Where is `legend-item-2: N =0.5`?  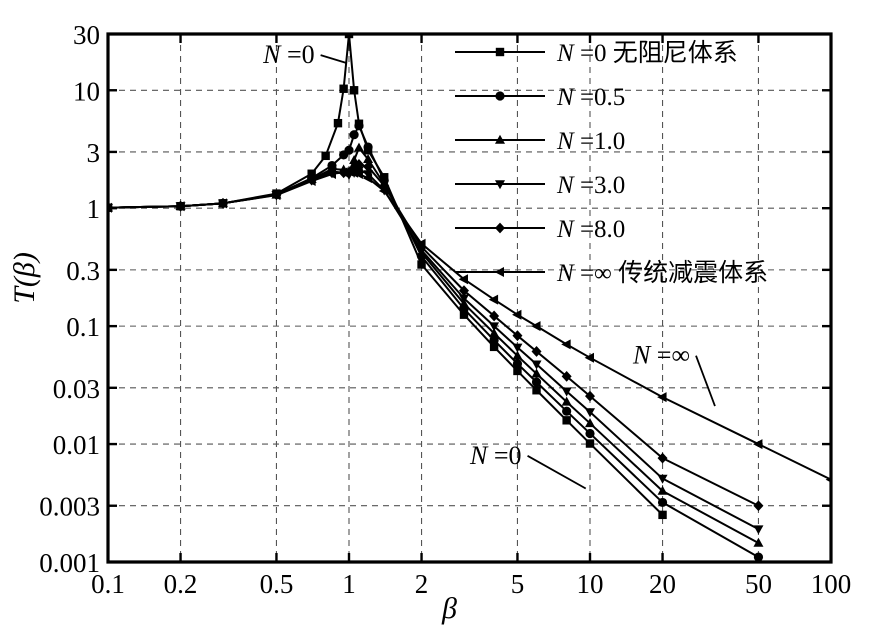
legend-item-2: N =0.5 is located at coordinates (540, 97).